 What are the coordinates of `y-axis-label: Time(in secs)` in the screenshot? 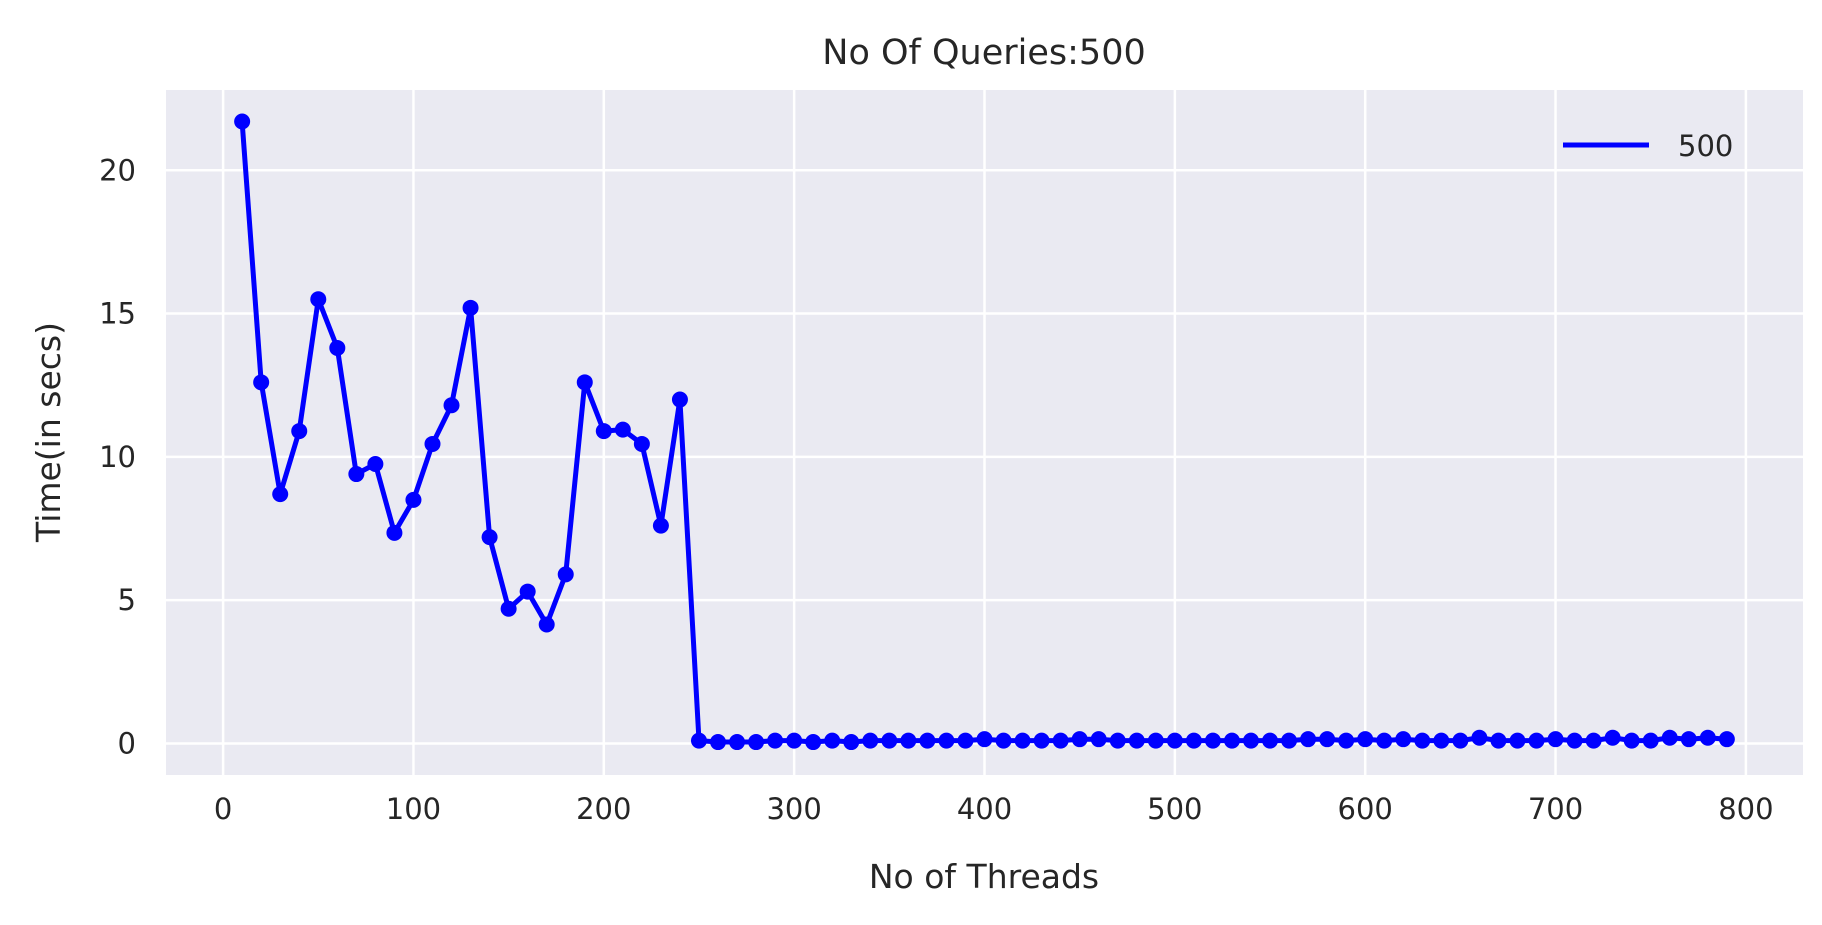 It's located at (48, 432).